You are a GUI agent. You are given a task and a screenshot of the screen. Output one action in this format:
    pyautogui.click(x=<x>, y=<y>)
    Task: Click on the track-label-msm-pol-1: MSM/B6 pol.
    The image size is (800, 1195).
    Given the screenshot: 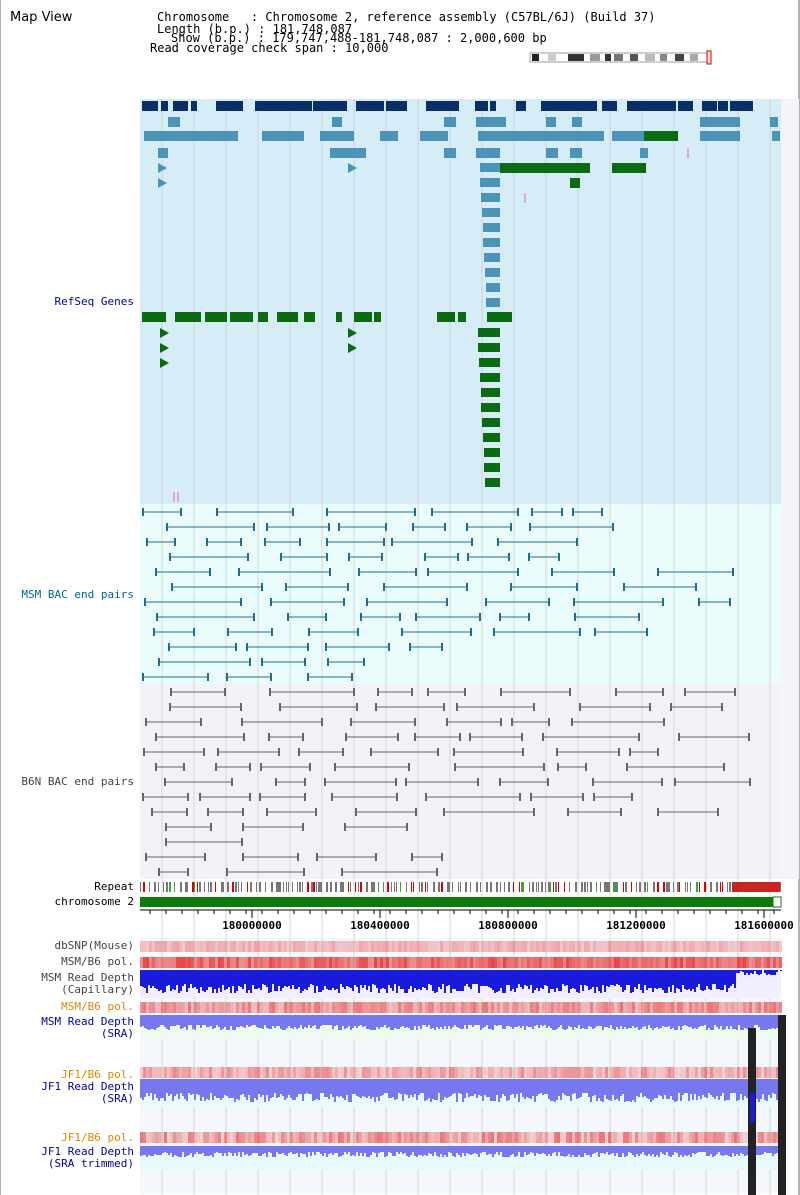 What is the action you would take?
    pyautogui.click(x=97, y=961)
    